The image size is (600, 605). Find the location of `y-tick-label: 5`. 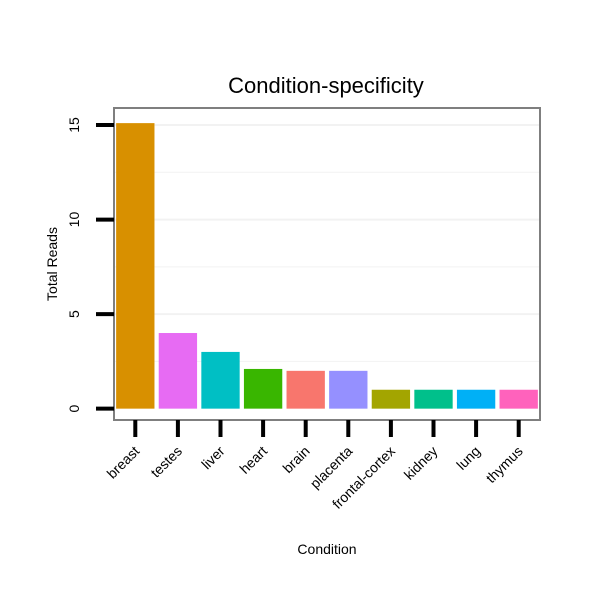

y-tick-label: 5 is located at coordinates (74, 314).